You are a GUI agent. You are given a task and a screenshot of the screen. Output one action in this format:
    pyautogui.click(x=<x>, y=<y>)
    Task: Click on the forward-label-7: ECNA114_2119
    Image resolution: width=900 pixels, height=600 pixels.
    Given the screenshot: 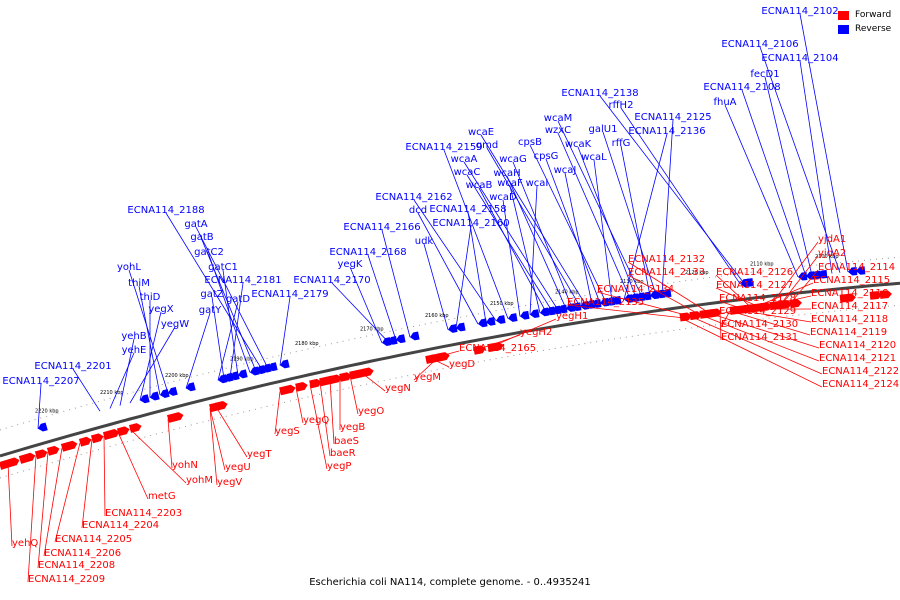 What is the action you would take?
    pyautogui.click(x=848, y=332)
    